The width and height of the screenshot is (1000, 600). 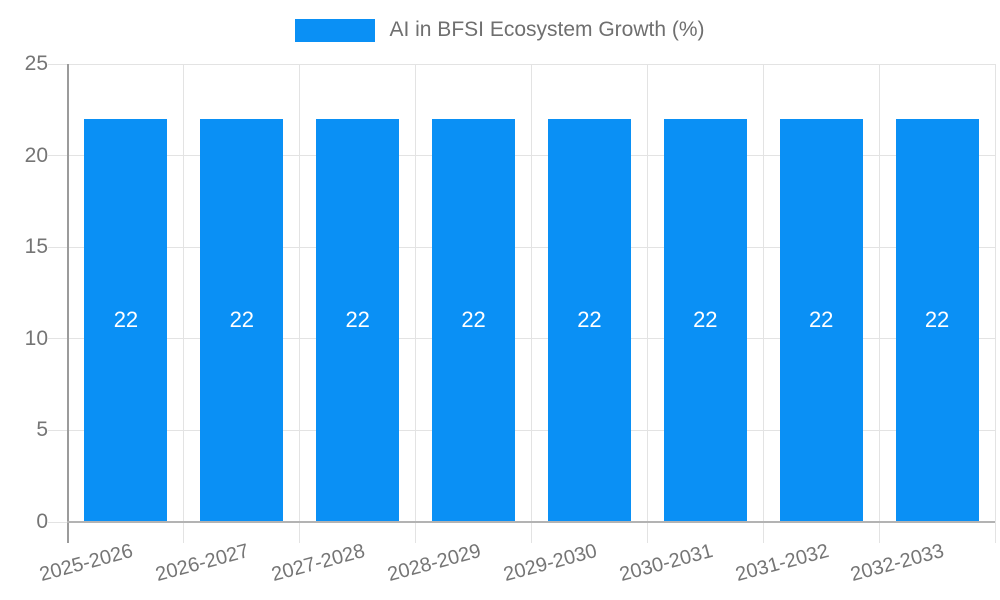 What do you see at coordinates (36, 63) in the screenshot?
I see `y-axis-tick-label: 25` at bounding box center [36, 63].